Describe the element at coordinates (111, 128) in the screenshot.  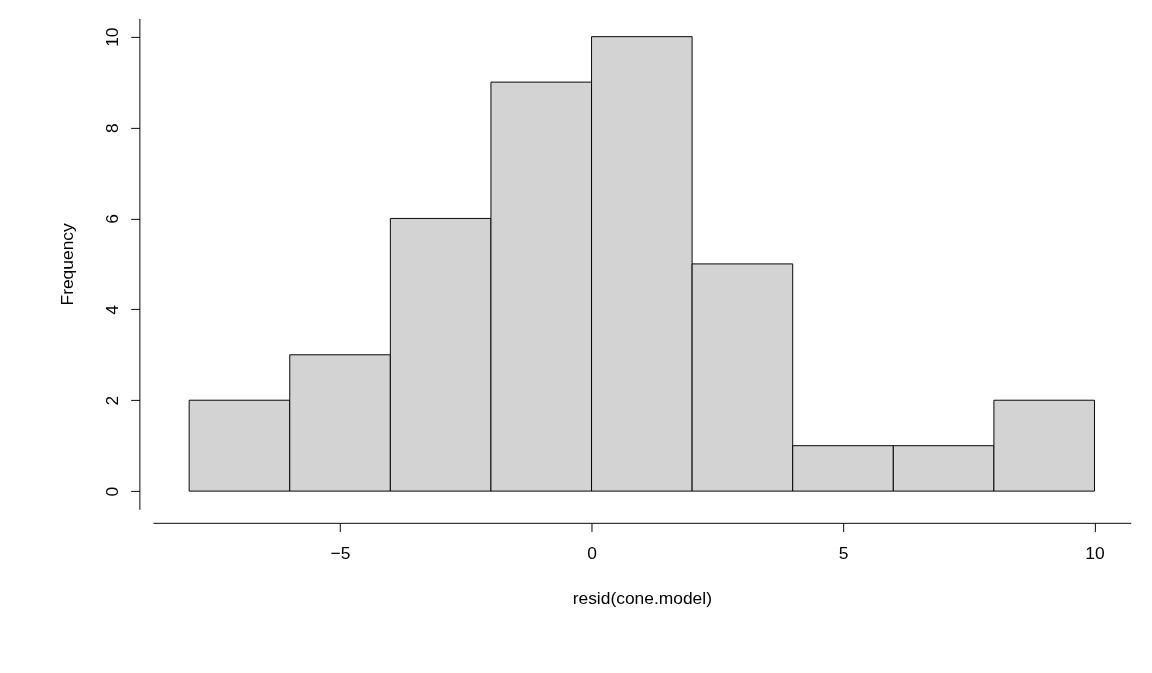
I see `y-tick-label: 8` at that location.